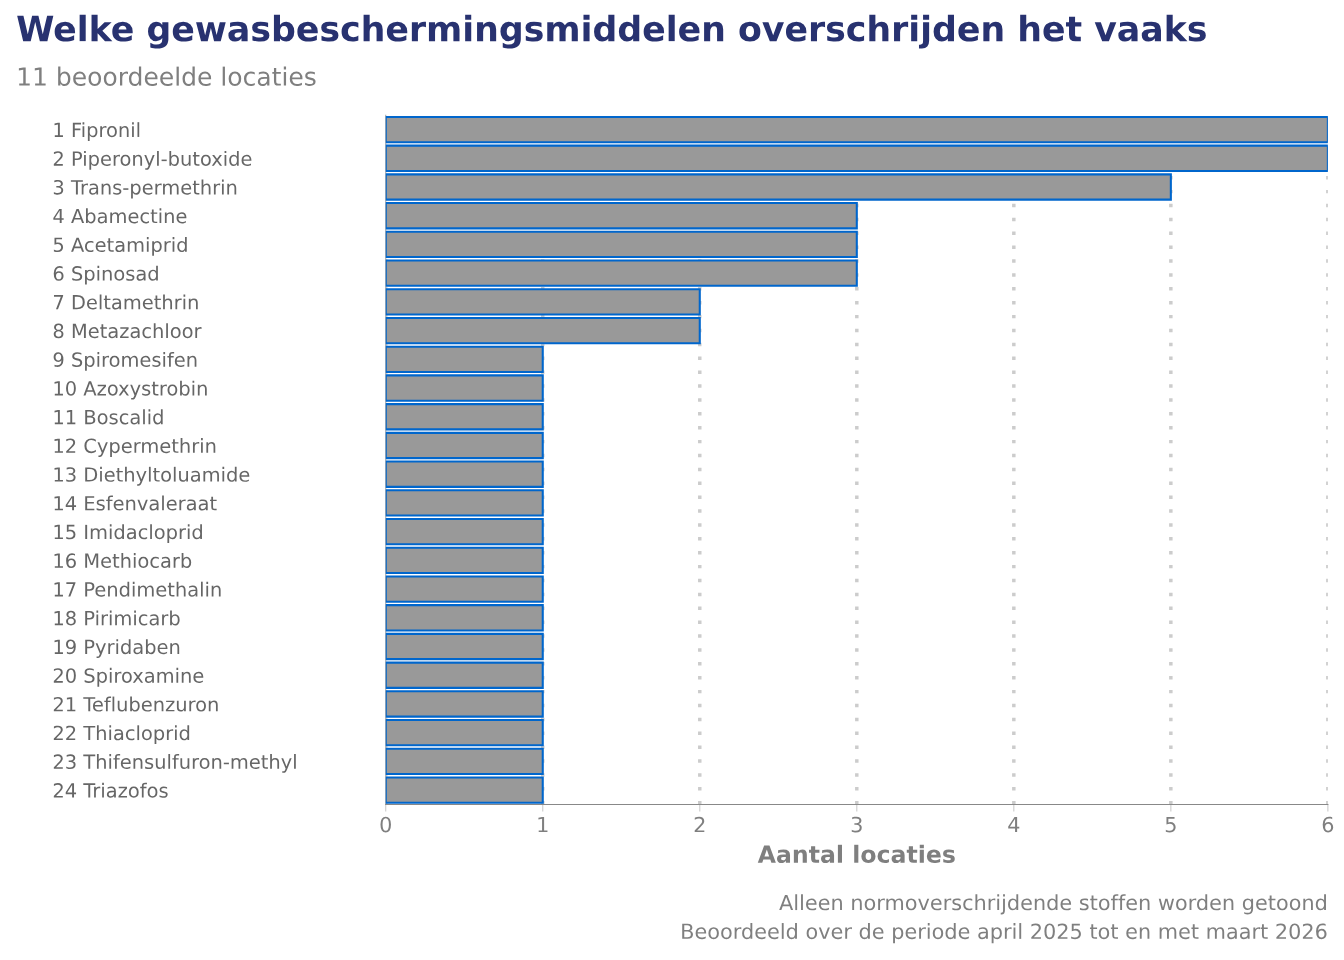 The width and height of the screenshot is (1344, 960). Describe the element at coordinates (105, 275) in the screenshot. I see `y-tick-label: 6 Spinosad` at that location.